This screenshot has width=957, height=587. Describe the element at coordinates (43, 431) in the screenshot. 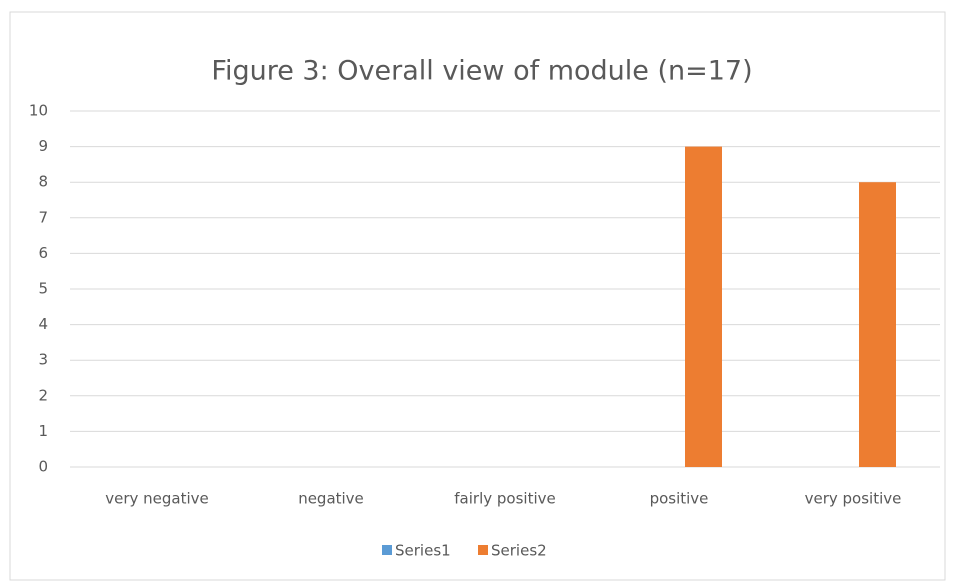

I see `y-tick-label: 1` at that location.